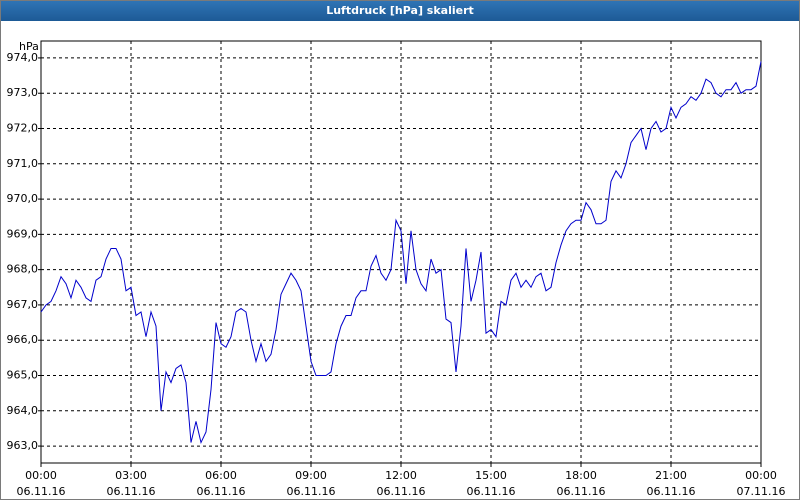  What do you see at coordinates (23, 374) in the screenshot?
I see `y-tick-label: 965,0` at bounding box center [23, 374].